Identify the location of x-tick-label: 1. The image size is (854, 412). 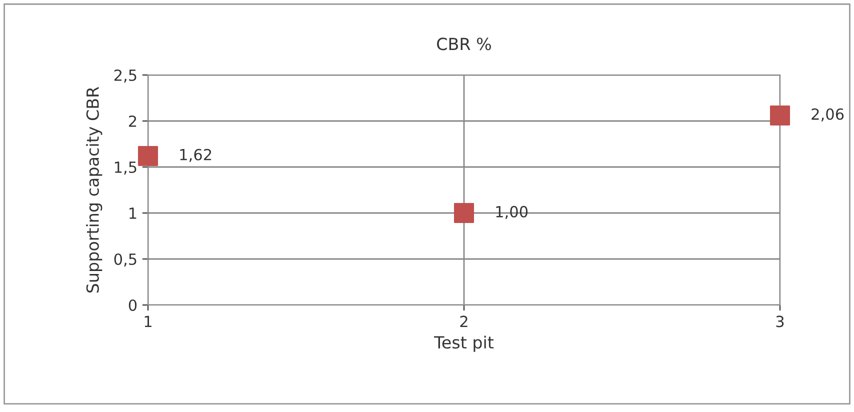
(148, 322).